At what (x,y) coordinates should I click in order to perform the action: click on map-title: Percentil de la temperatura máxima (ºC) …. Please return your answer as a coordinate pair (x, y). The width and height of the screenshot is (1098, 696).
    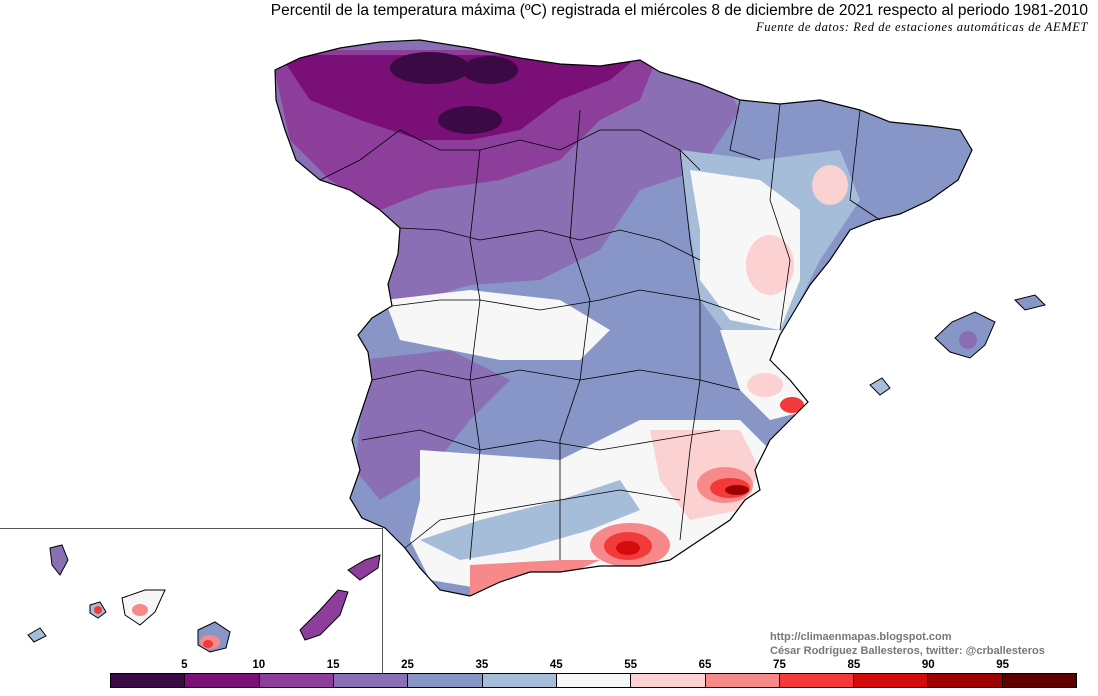
    Looking at the image, I should click on (679, 10).